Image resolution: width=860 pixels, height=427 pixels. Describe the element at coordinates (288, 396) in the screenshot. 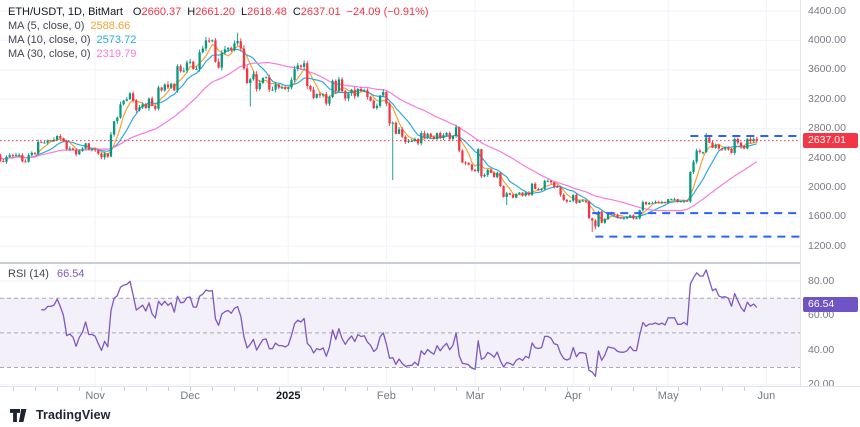

I see `month-label: 2025` at that location.